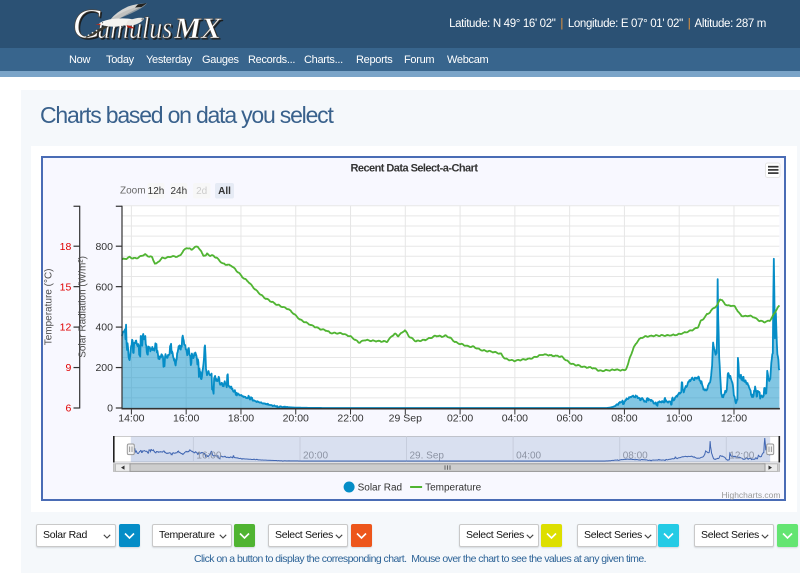  Describe the element at coordinates (104, 247) in the screenshot. I see `svg-text: 800` at that location.